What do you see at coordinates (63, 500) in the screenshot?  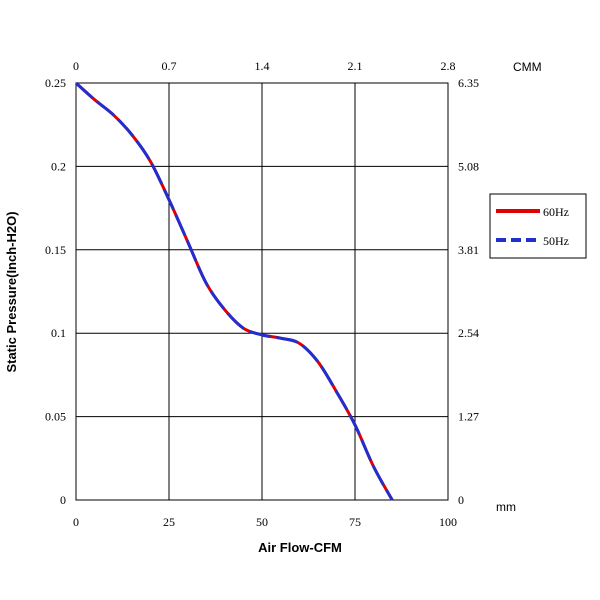 I see `y-tick-label: 0` at bounding box center [63, 500].